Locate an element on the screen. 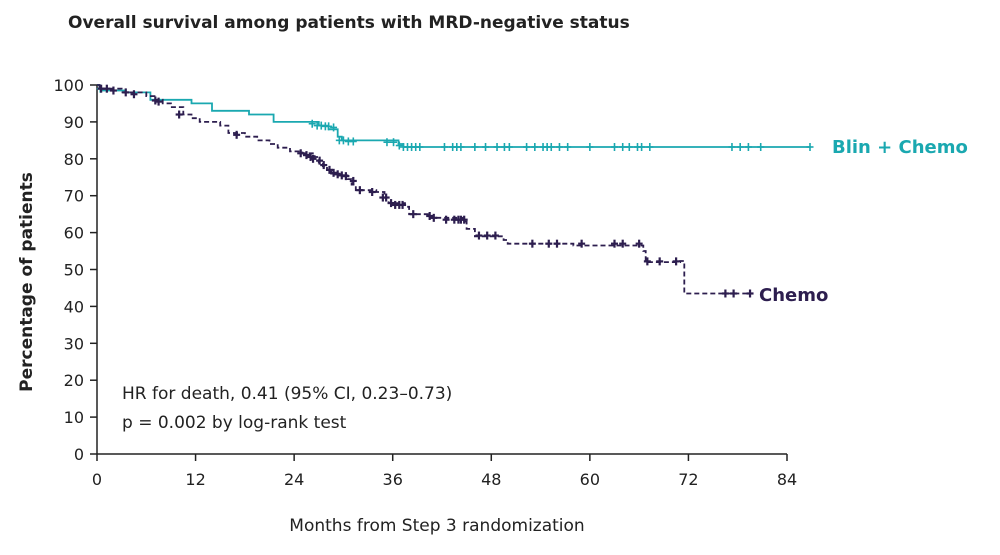 This screenshot has height=555, width=1000. annotation-p-value: p = 0.002 by log-rank test is located at coordinates (234, 423).